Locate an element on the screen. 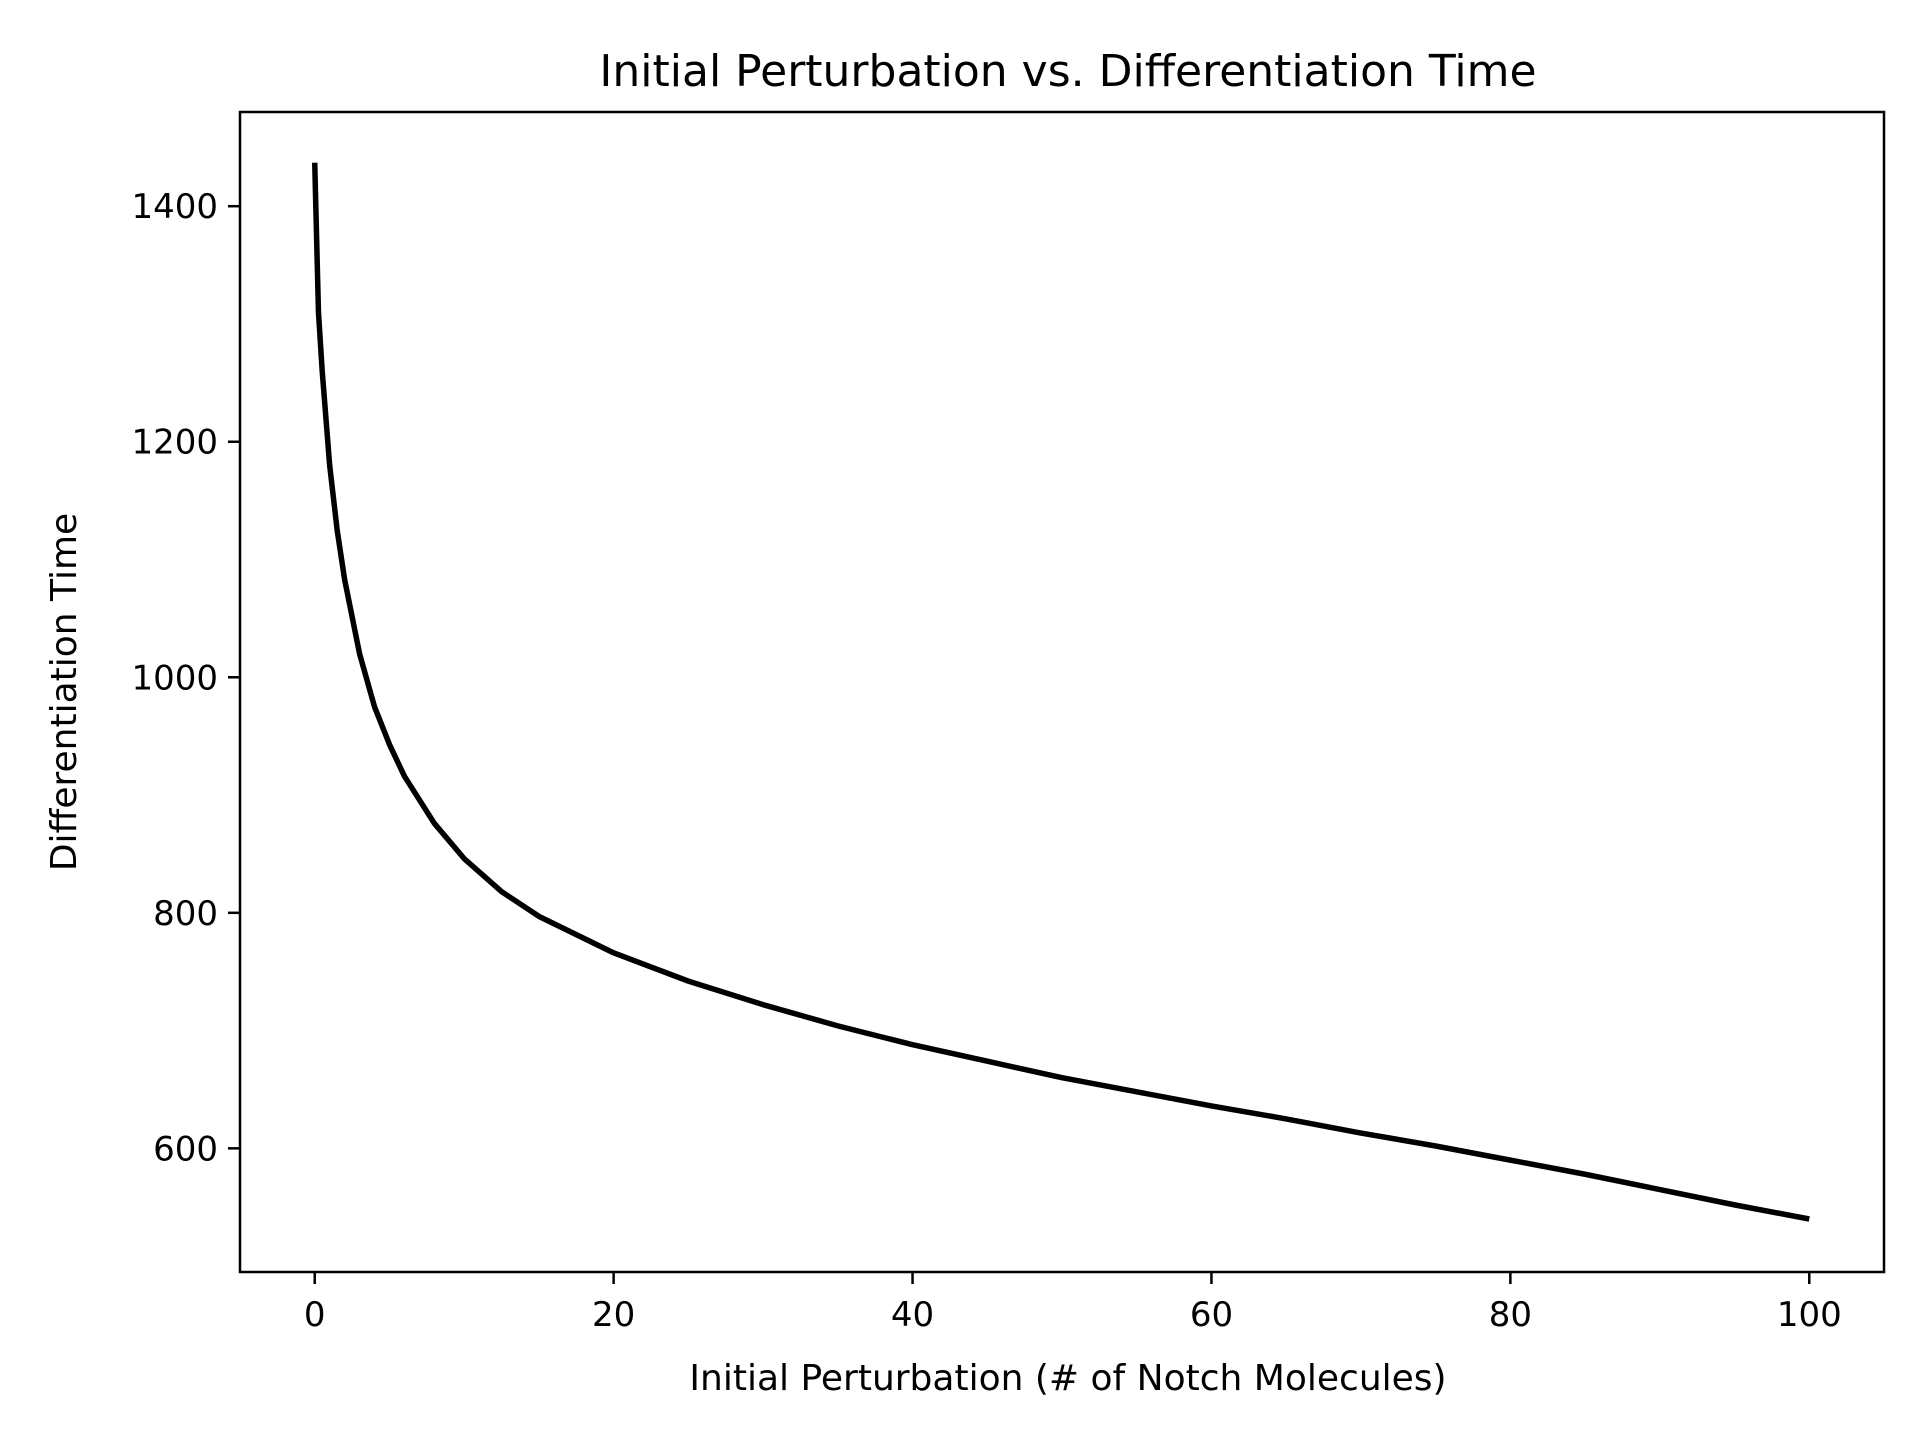 This screenshot has width=1920, height=1440. y-tick-label: 800 is located at coordinates (185, 914).